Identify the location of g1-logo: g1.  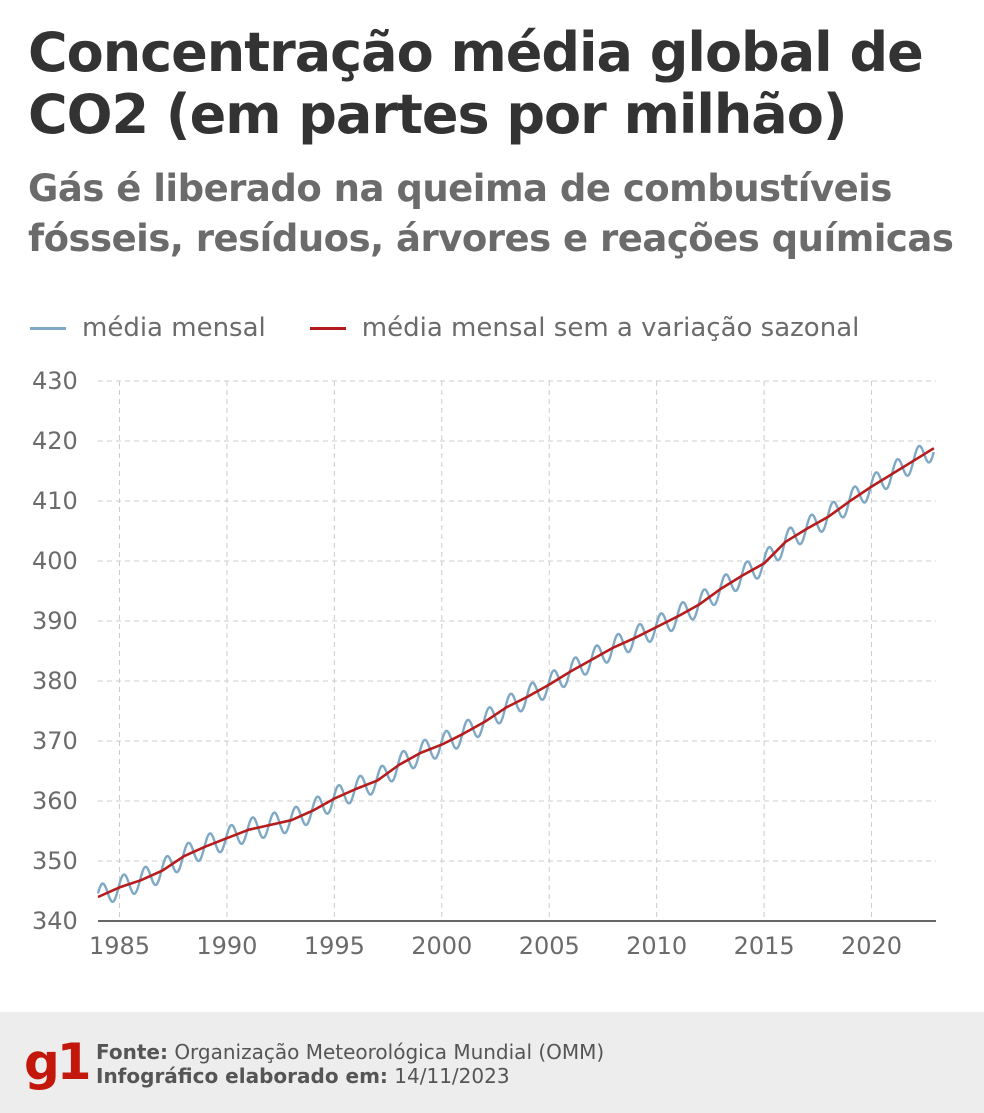
(58, 1062).